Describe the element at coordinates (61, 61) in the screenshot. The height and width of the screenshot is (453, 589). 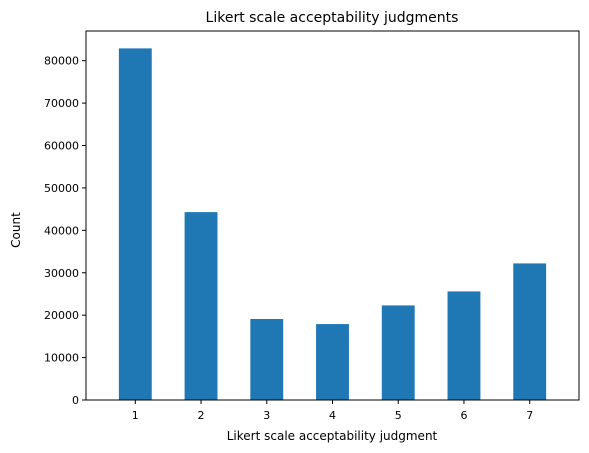
I see `y-tick-label: 80000` at that location.